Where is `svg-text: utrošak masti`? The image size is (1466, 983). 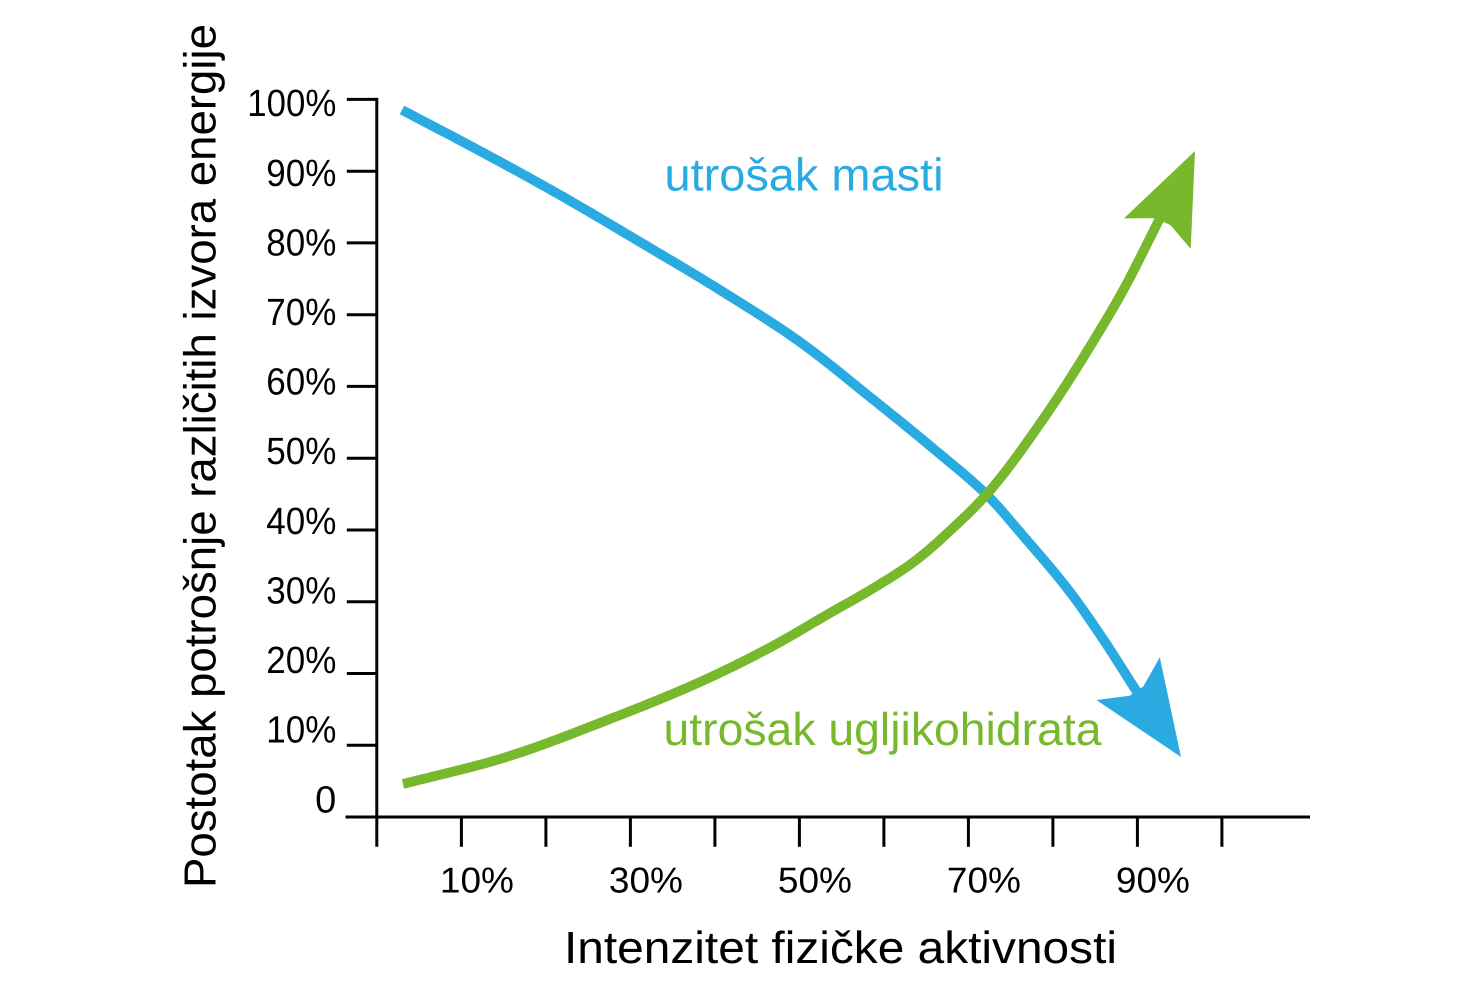 svg-text: utrošak masti is located at coordinates (804, 175).